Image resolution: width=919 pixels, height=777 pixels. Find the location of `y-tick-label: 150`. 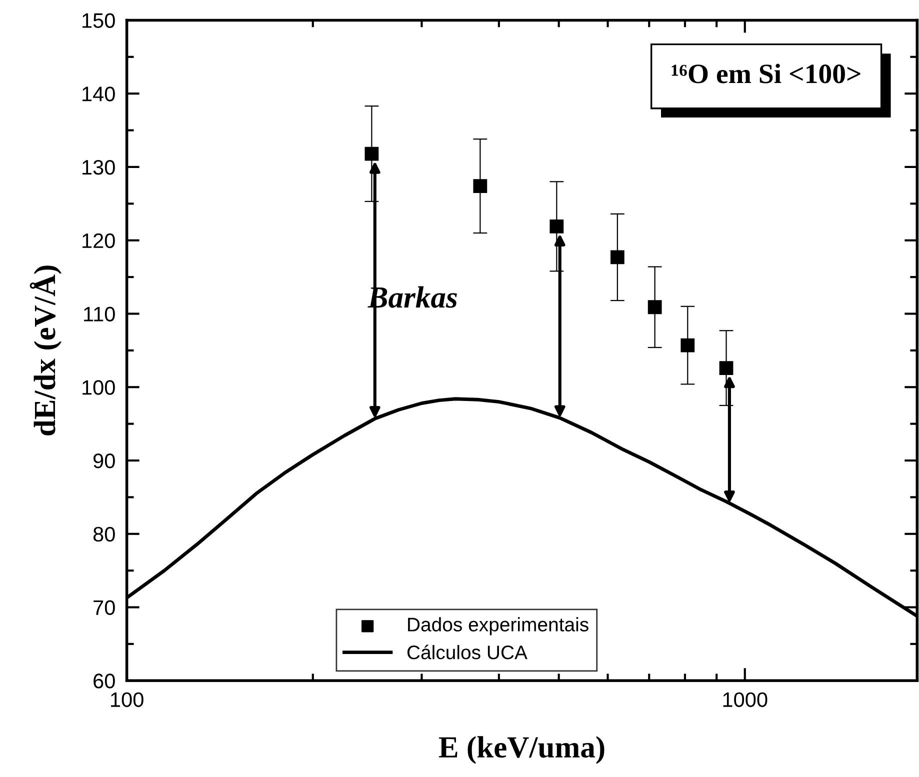

y-tick-label: 150 is located at coordinates (98, 20).